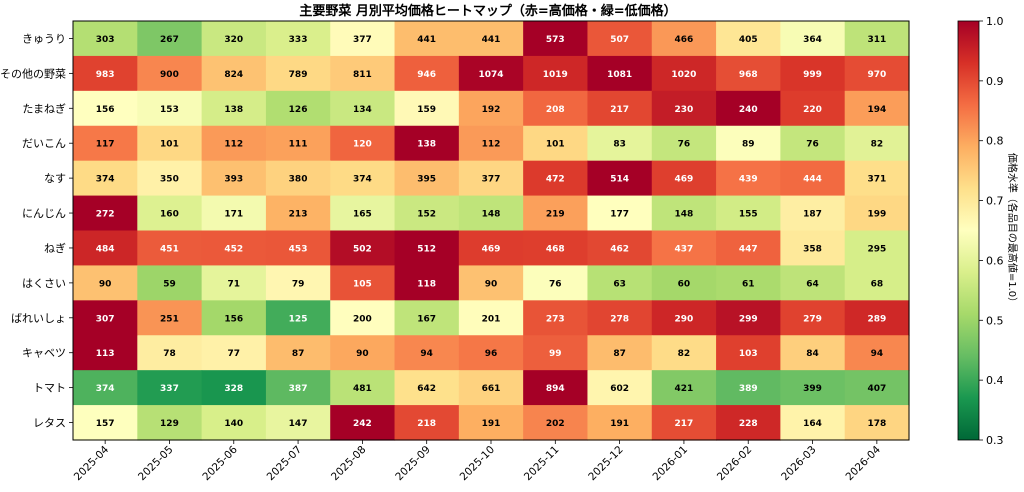 The height and width of the screenshot is (492, 1024). What do you see at coordinates (55, 248) in the screenshot?
I see `row-label: ねぎ` at bounding box center [55, 248].